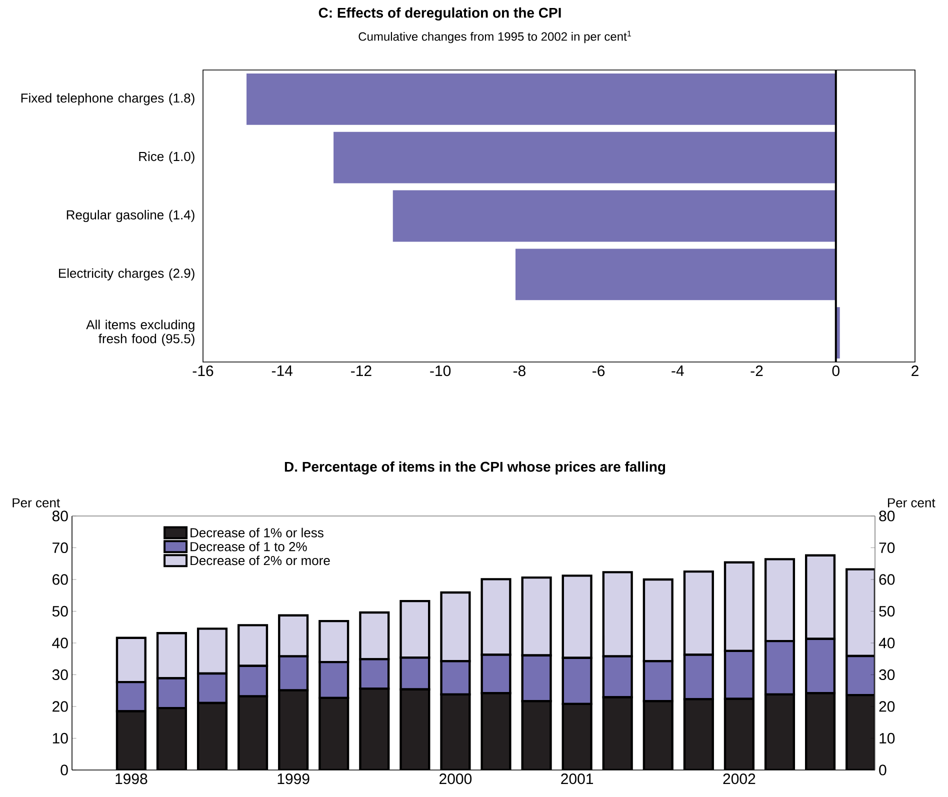 Image resolution: width=948 pixels, height=797 pixels. Describe the element at coordinates (166, 158) in the screenshot. I see `y-tick-label: Rice (1.0)` at that location.